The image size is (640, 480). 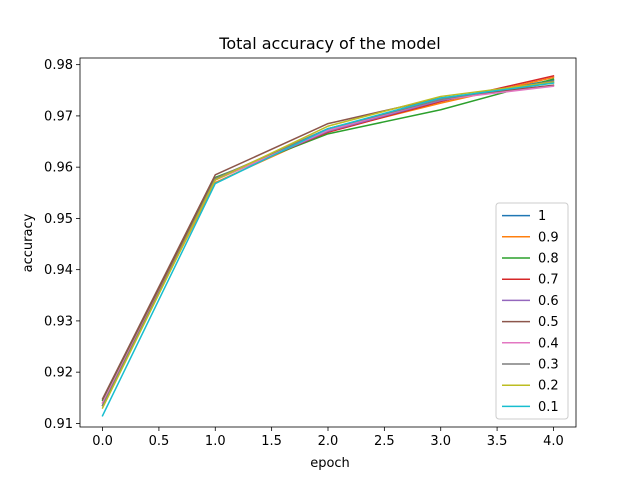 I want to click on legend-label-8: 0.2, so click(x=548, y=386).